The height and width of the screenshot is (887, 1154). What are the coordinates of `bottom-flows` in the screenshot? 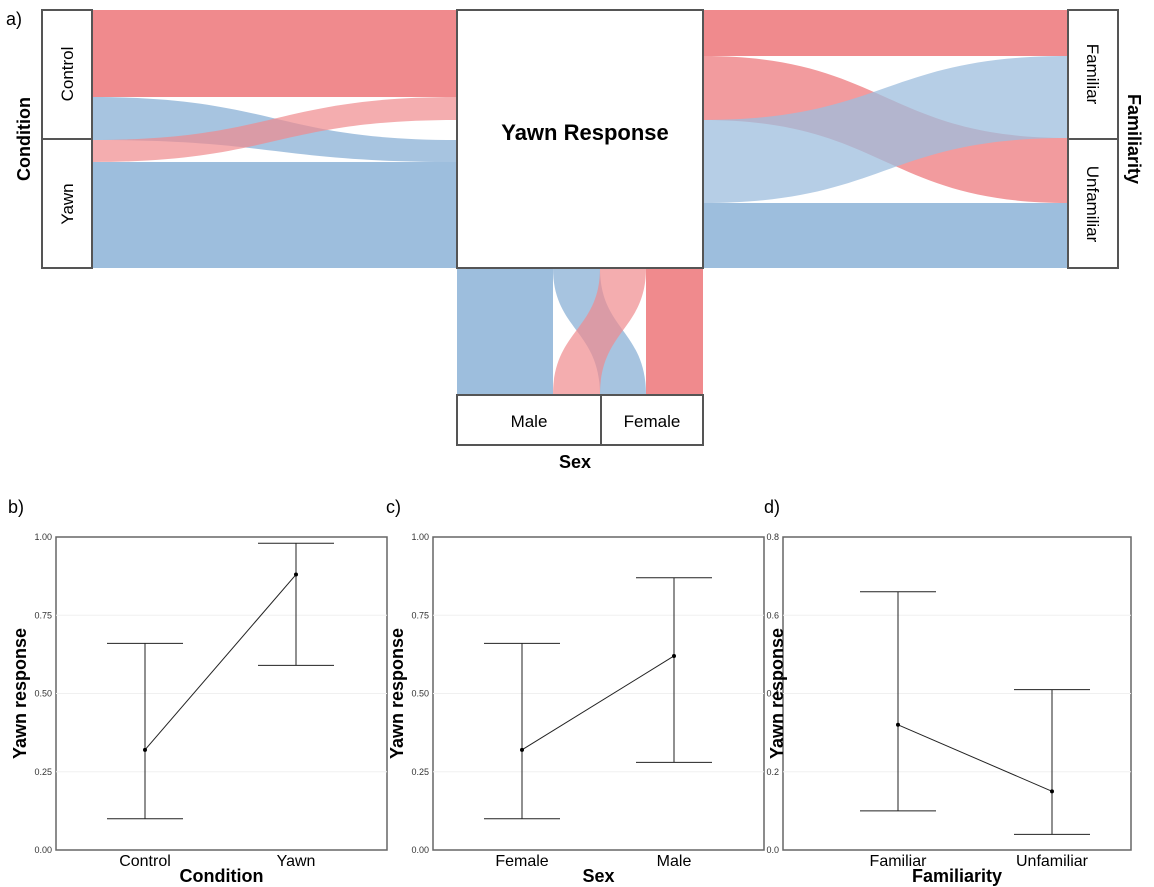 It's located at (580, 331).